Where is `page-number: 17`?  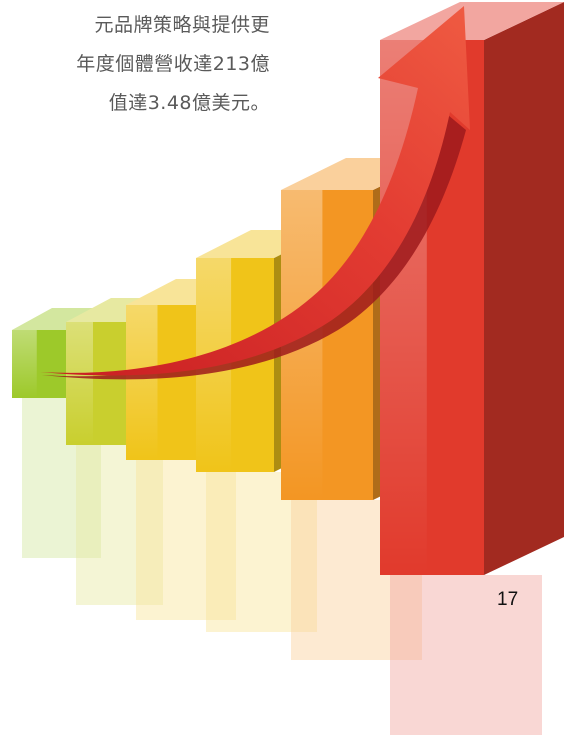
page-number: 17 is located at coordinates (508, 599).